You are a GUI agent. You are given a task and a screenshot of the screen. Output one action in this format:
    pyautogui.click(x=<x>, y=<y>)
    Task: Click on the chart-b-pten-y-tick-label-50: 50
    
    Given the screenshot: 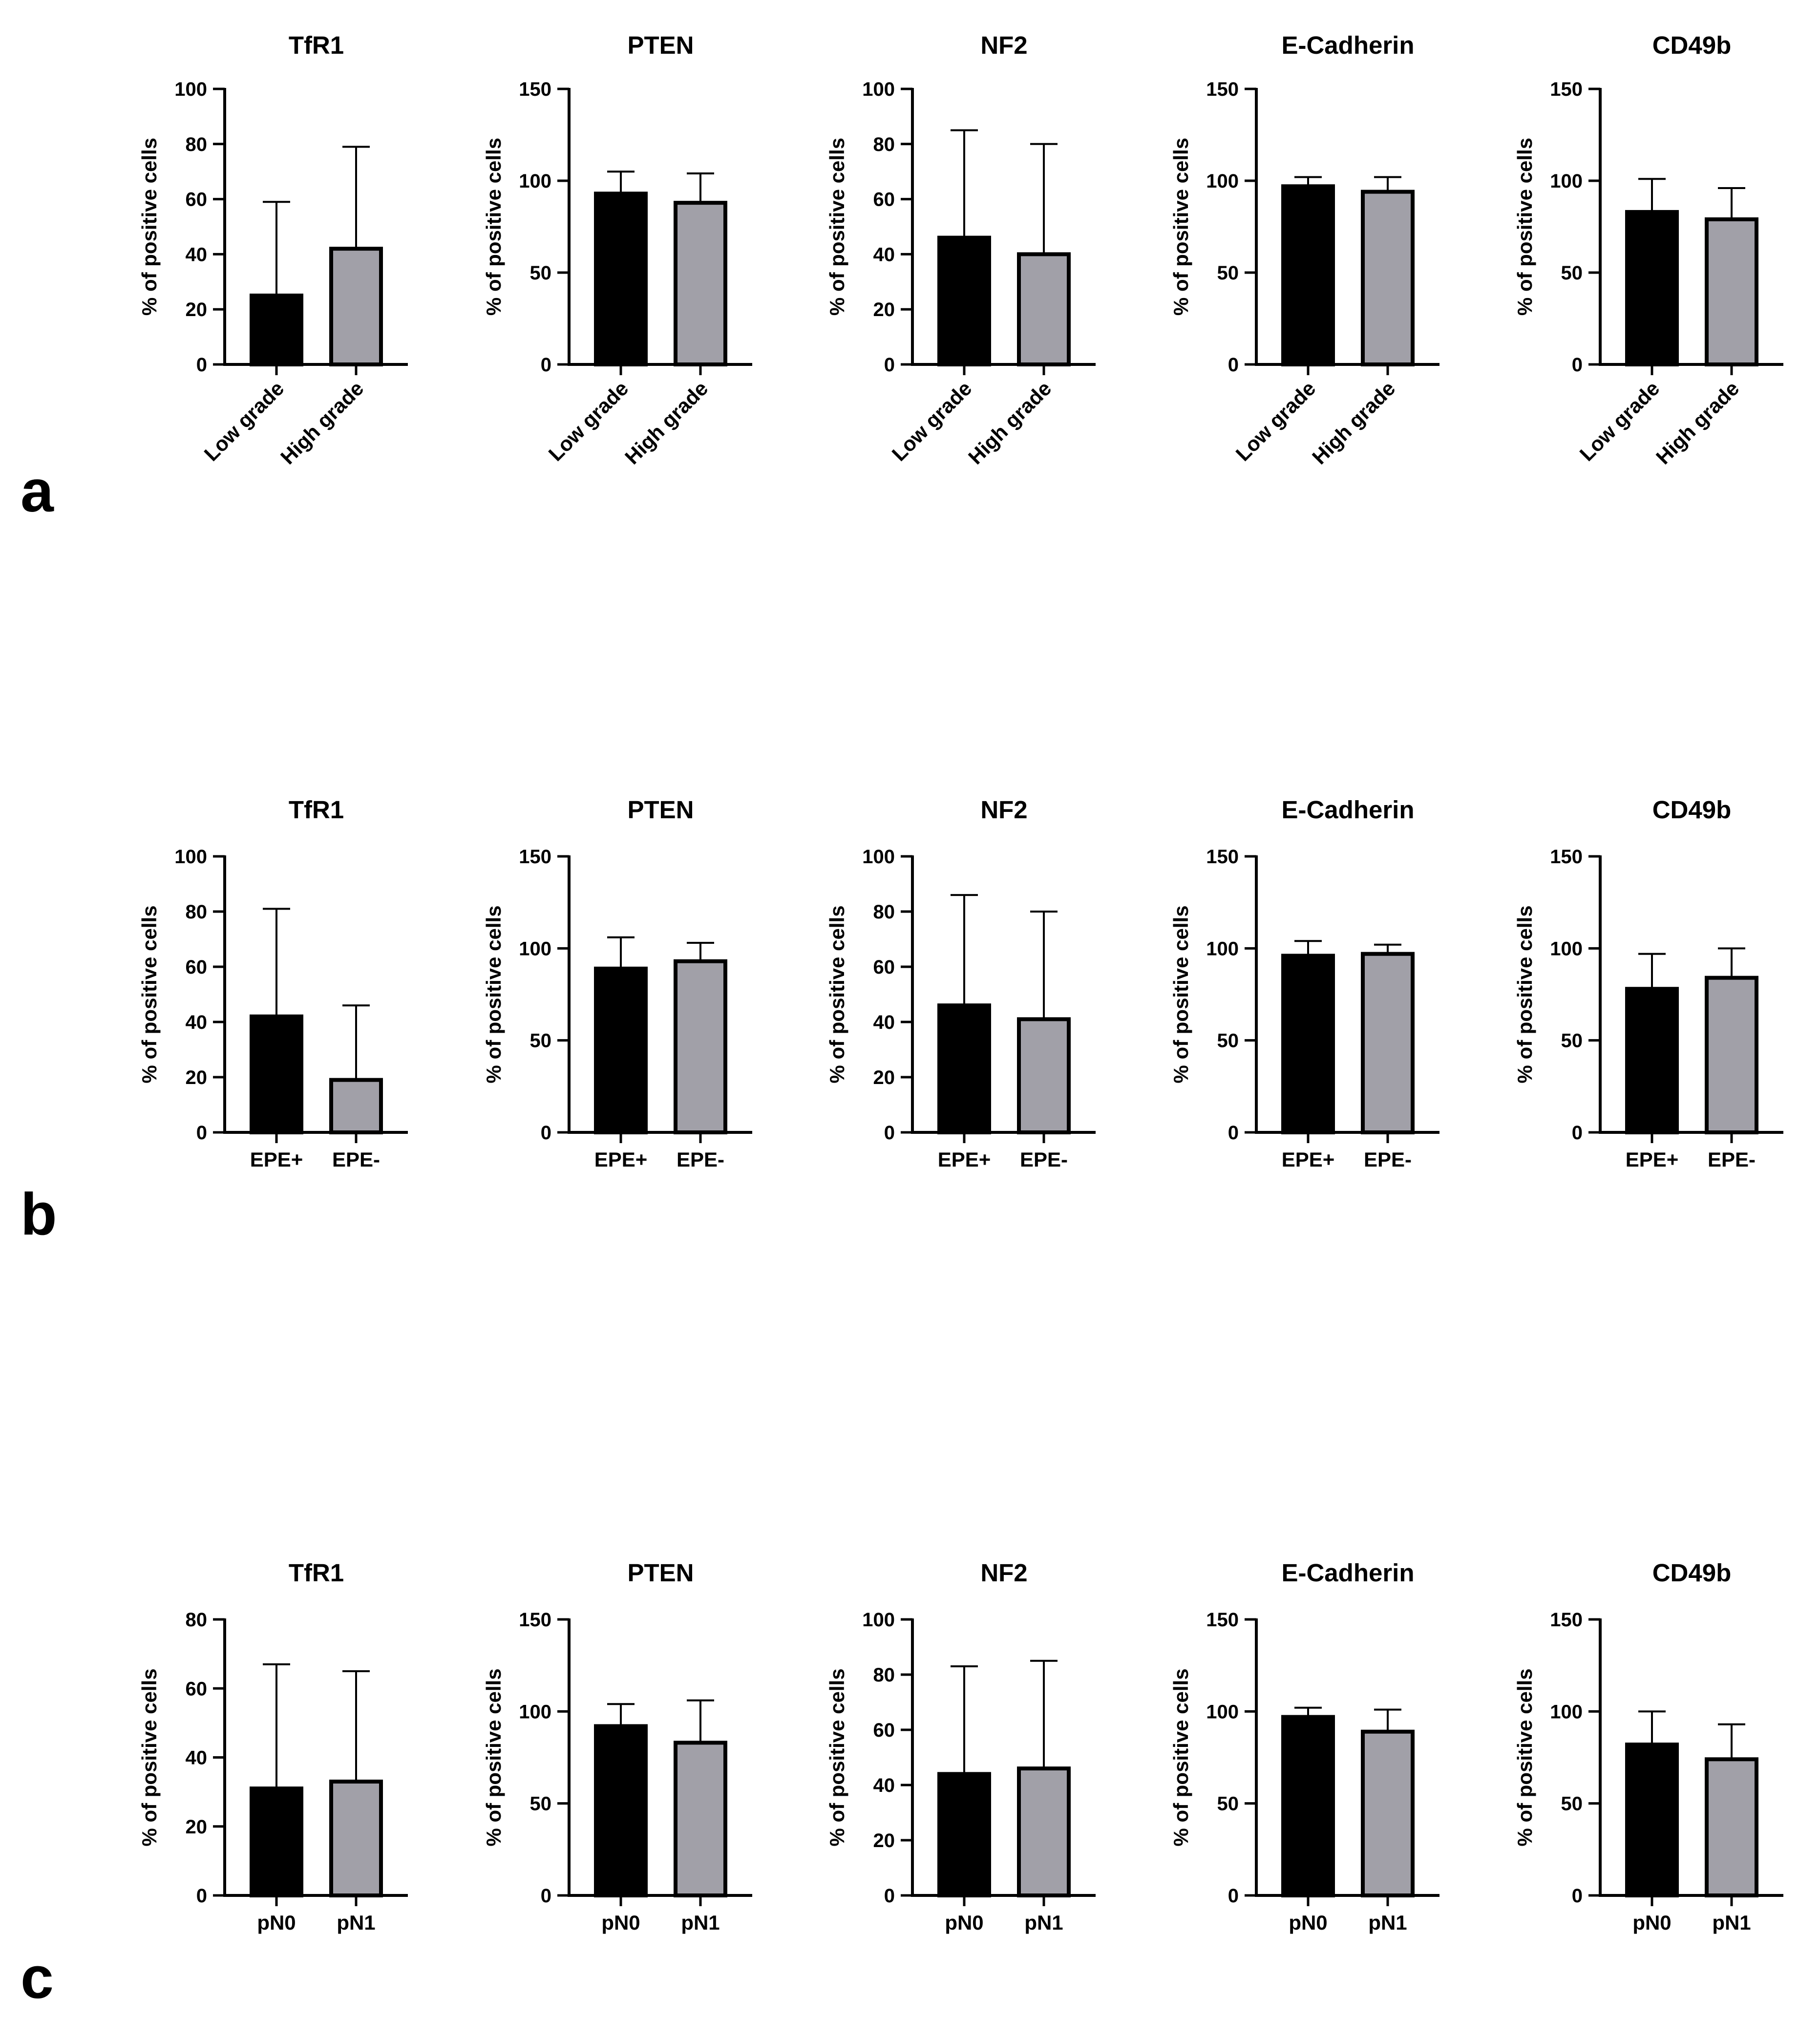 What is the action you would take?
    pyautogui.click(x=541, y=1041)
    